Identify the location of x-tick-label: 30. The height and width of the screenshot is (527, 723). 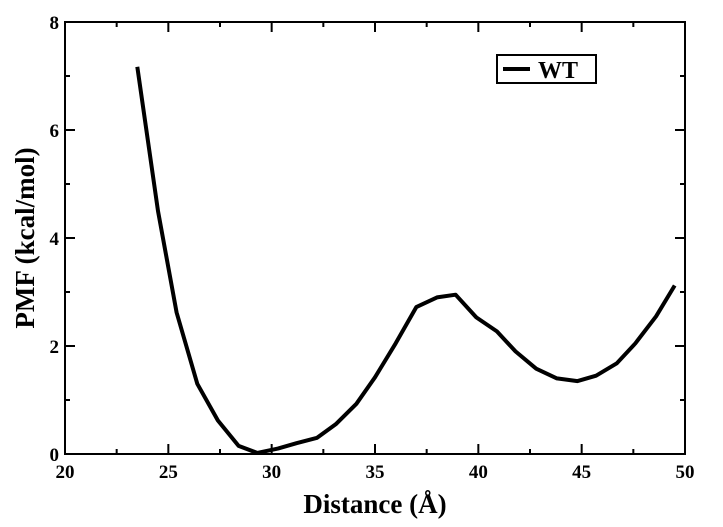
(271, 472).